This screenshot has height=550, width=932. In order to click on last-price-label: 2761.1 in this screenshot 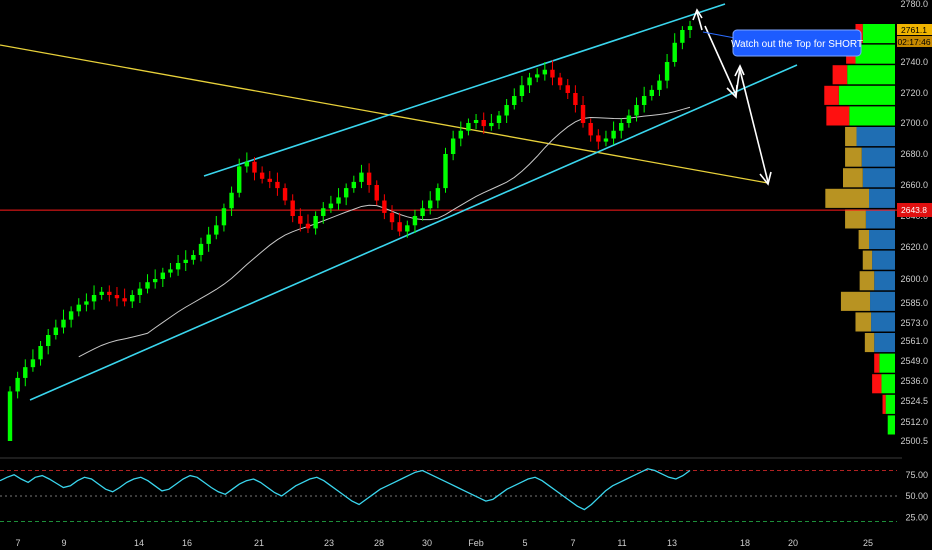, I will do `click(914, 30)`.